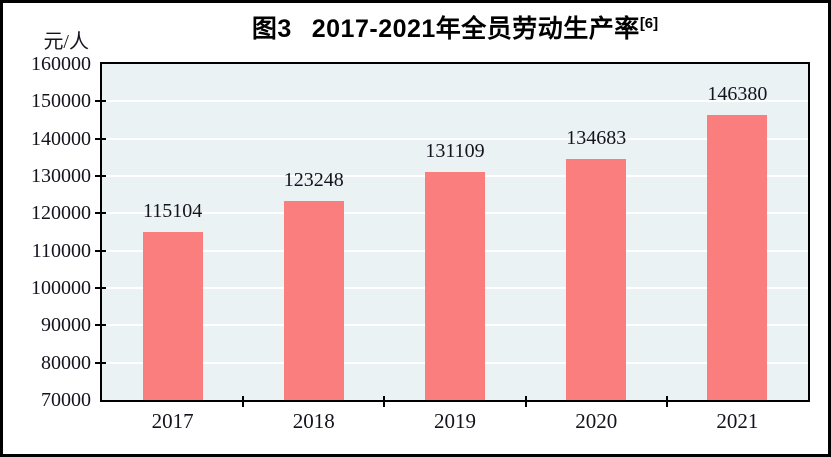  What do you see at coordinates (172, 210) in the screenshot?
I see `bar-value-label-2017: 115104` at bounding box center [172, 210].